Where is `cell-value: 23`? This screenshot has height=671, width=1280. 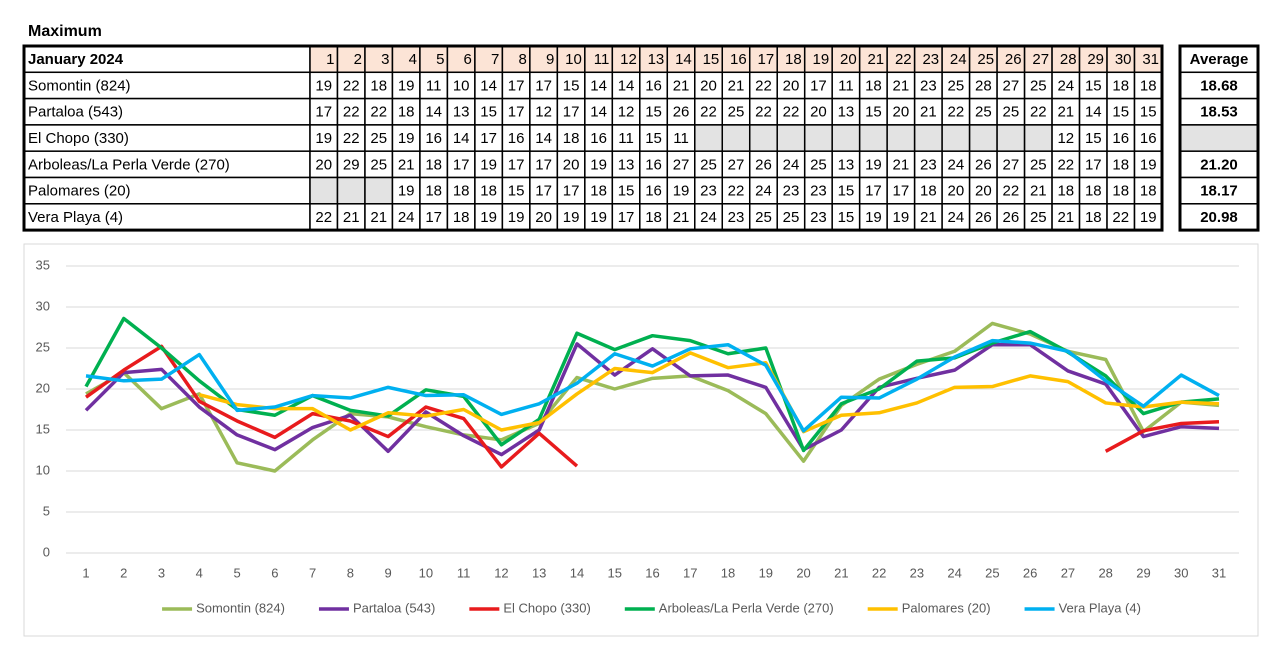
cell-value: 23 is located at coordinates (818, 191).